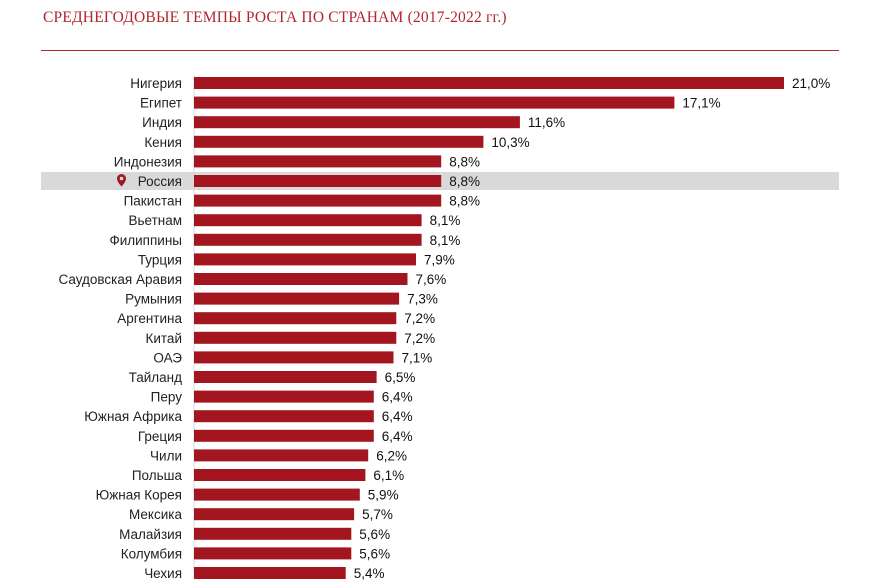 The image size is (884, 580). I want to click on category-label: Колумбия, so click(151, 553).